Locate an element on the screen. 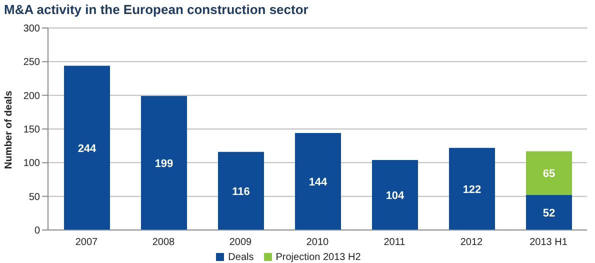 This screenshot has width=595, height=263. x-tick-label: 2009 is located at coordinates (240, 242).